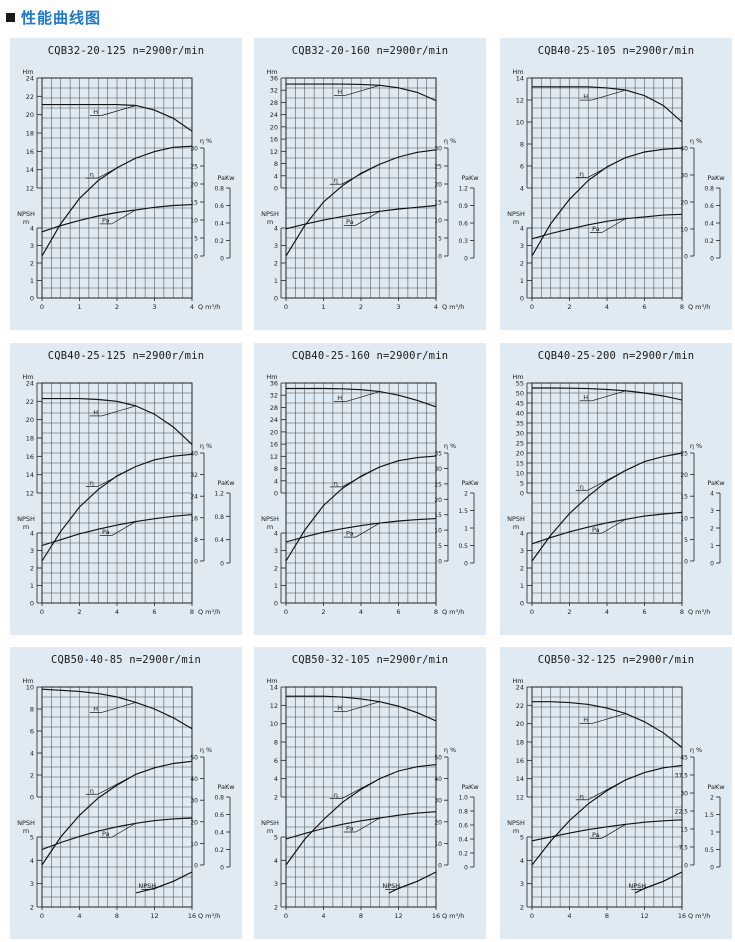 Image resolution: width=735 pixels, height=942 pixels. What do you see at coordinates (596, 835) in the screenshot?
I see `curve-label: Pa` at bounding box center [596, 835].